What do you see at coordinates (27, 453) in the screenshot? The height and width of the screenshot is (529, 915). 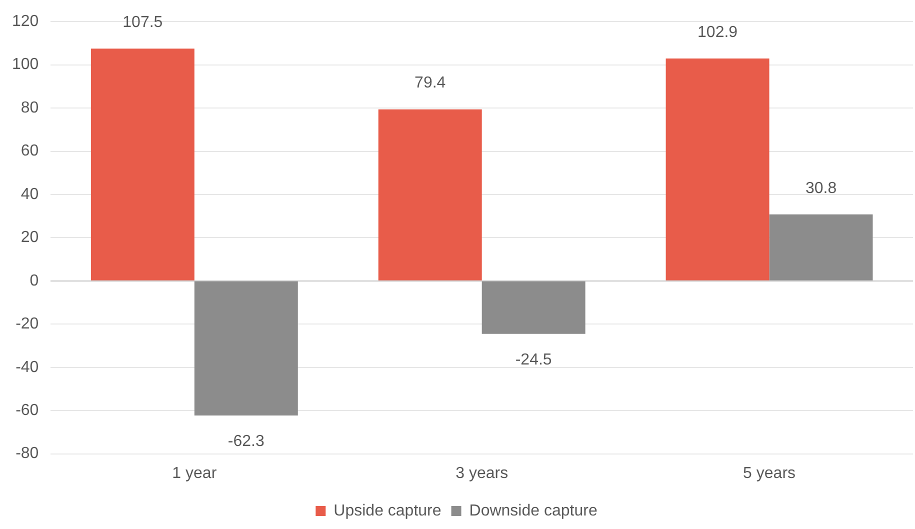 I see `y-tick-label: -80` at bounding box center [27, 453].